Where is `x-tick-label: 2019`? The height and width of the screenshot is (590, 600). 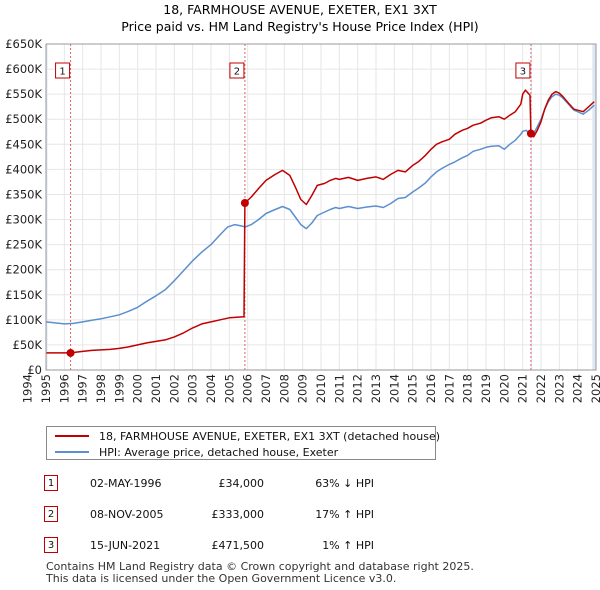
x-tick-label: 2019 is located at coordinates (486, 388).